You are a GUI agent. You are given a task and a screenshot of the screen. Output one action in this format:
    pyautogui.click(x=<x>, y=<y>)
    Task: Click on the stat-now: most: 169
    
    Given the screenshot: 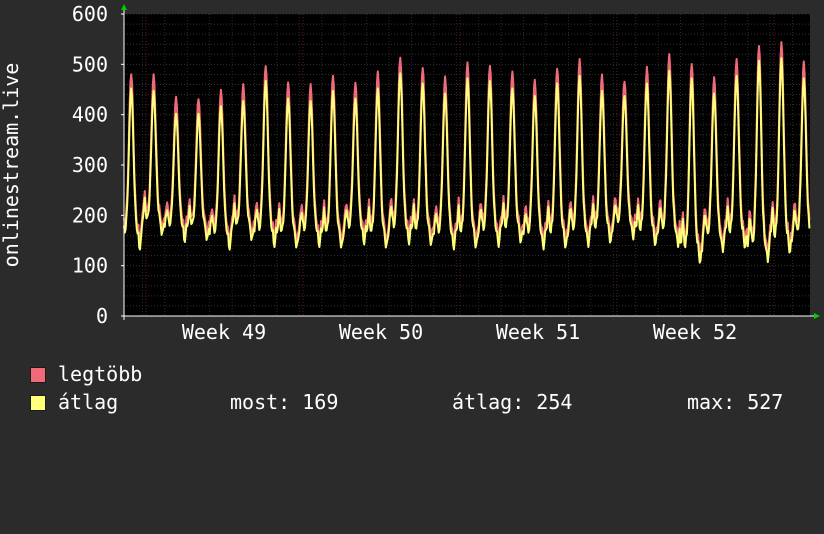 What is the action you would take?
    pyautogui.click(x=284, y=402)
    